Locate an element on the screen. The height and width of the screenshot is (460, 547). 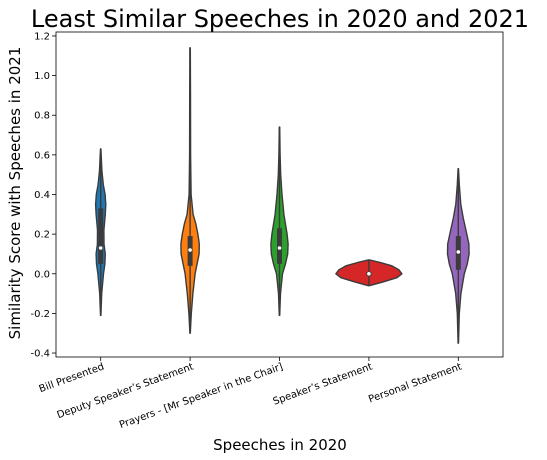
x-tick-label: Personal Statement is located at coordinates (415, 383).